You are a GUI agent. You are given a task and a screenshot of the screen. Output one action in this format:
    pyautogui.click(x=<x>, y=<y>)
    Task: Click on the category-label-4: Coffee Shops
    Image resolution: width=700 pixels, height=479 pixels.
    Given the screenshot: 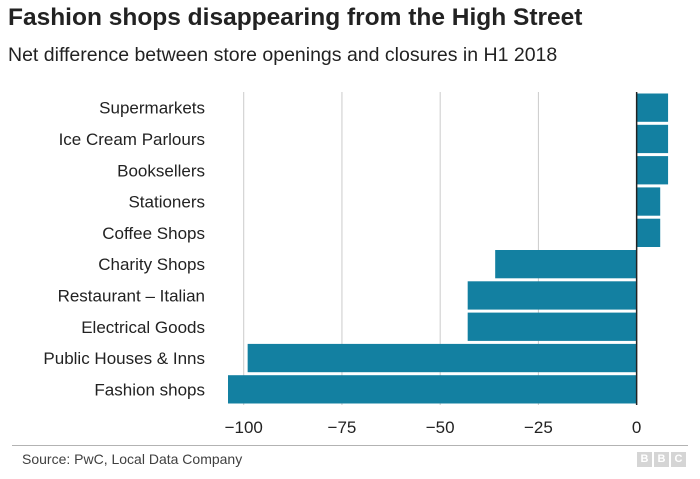 What is the action you would take?
    pyautogui.click(x=153, y=233)
    